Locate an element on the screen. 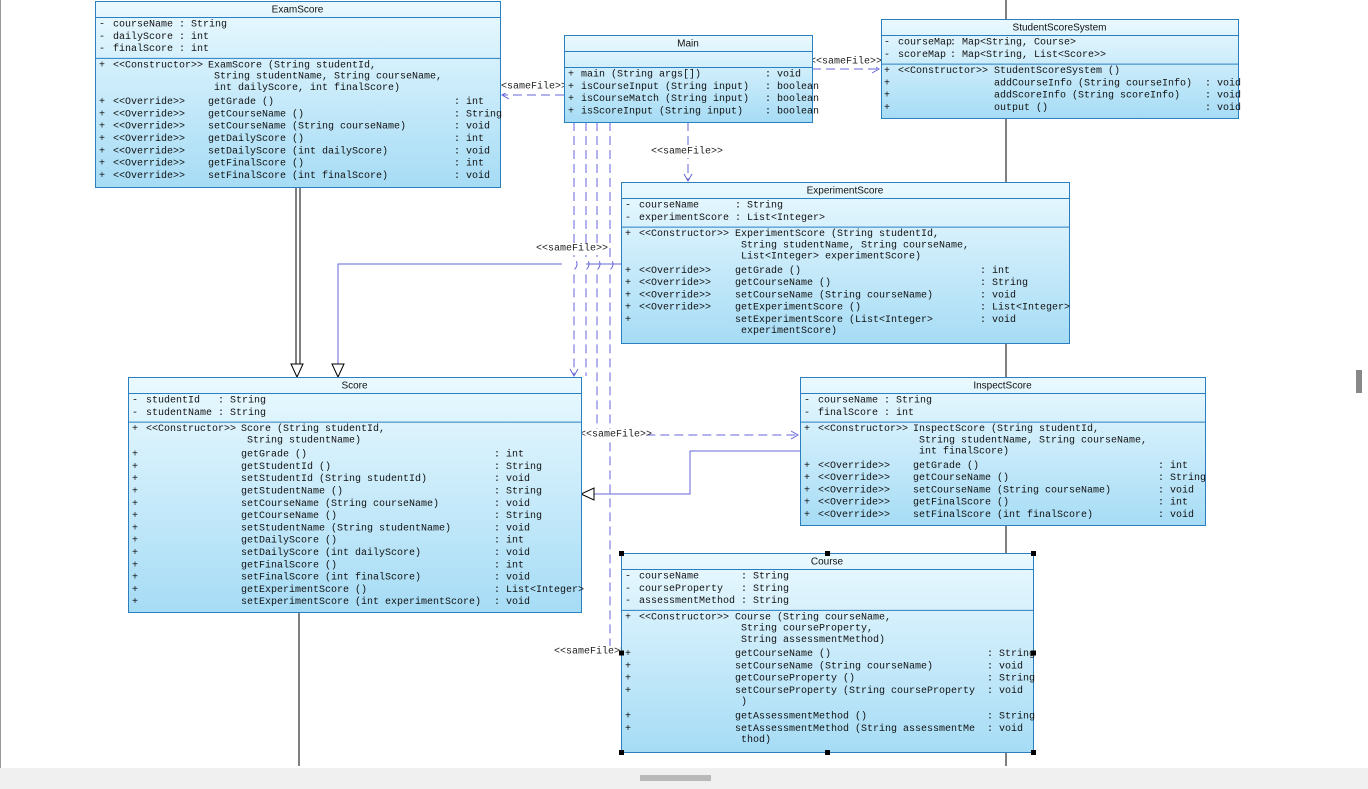 This screenshot has height=789, width=1368. scrollbar-thumb is located at coordinates (675, 778).